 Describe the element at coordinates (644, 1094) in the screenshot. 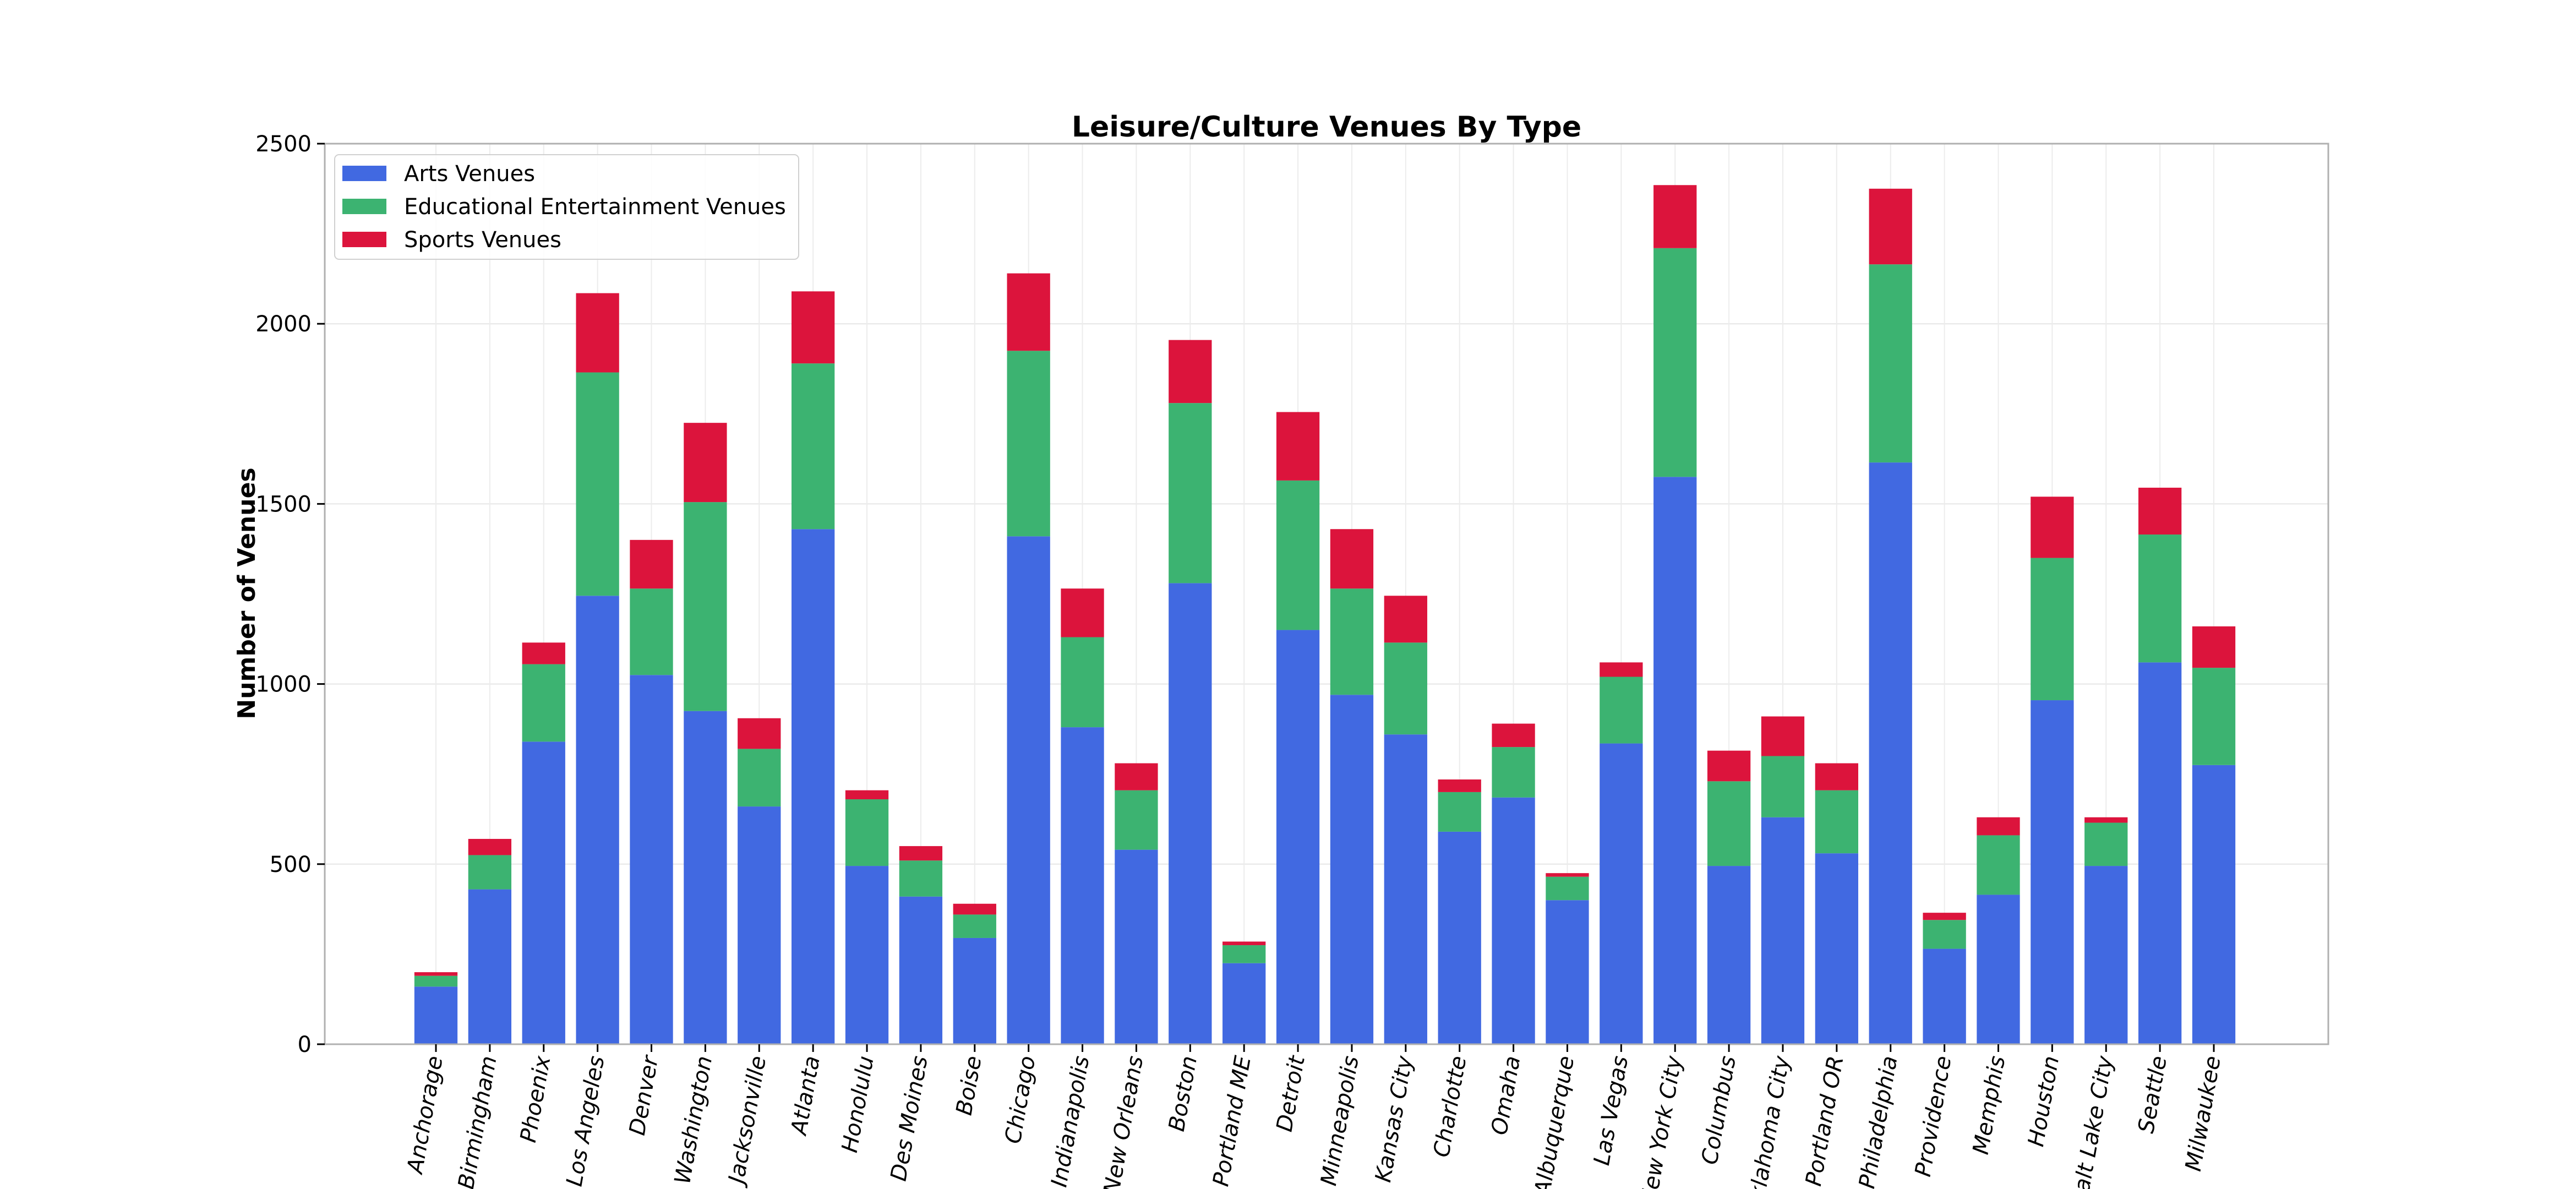

I see `x-tick-label: Denver` at that location.